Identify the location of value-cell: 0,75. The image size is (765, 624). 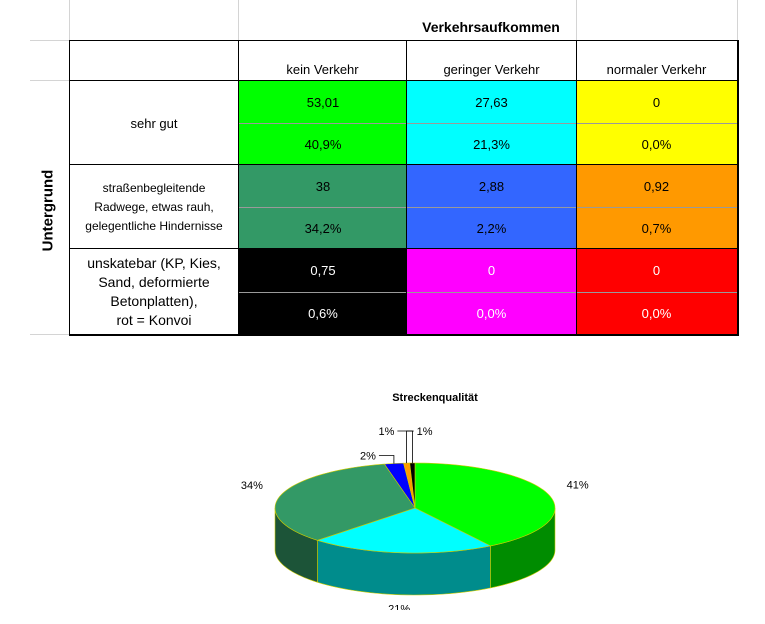
(323, 270).